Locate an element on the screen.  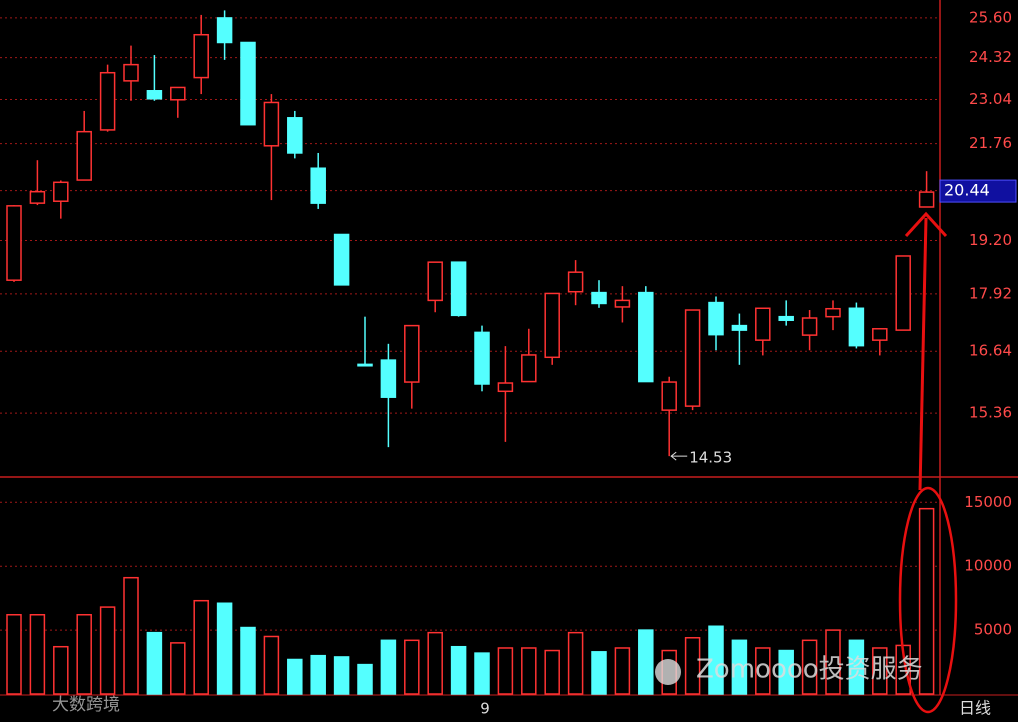
highlight-arrow is located at coordinates (923, 354).